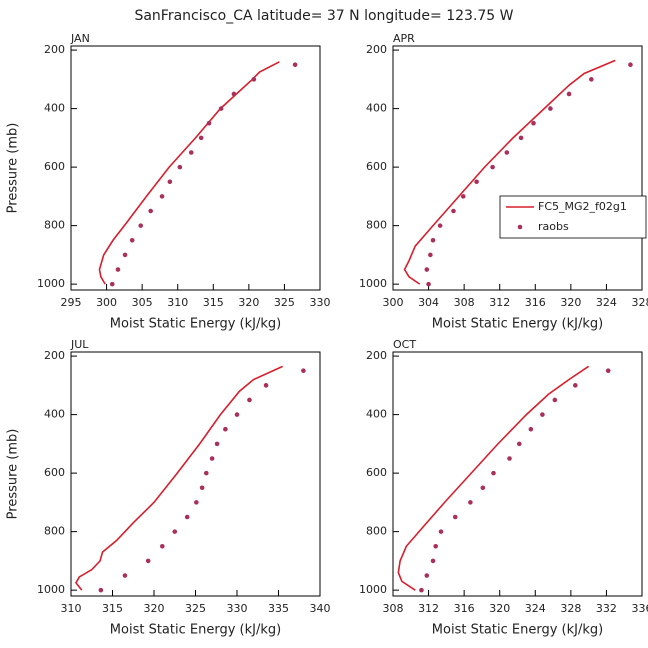 The width and height of the screenshot is (648, 648). Describe the element at coordinates (320, 608) in the screenshot. I see `x-tick-label: 340` at that location.